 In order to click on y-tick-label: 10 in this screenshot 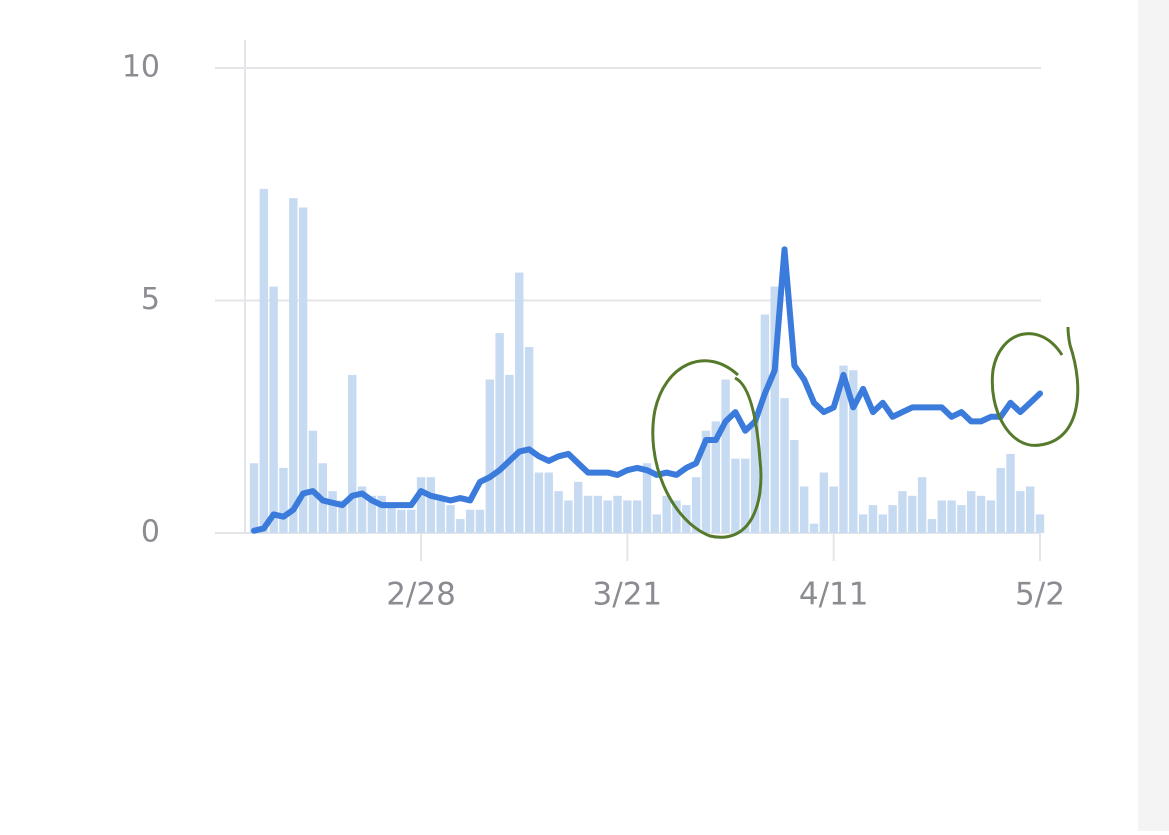, I will do `click(141, 67)`.